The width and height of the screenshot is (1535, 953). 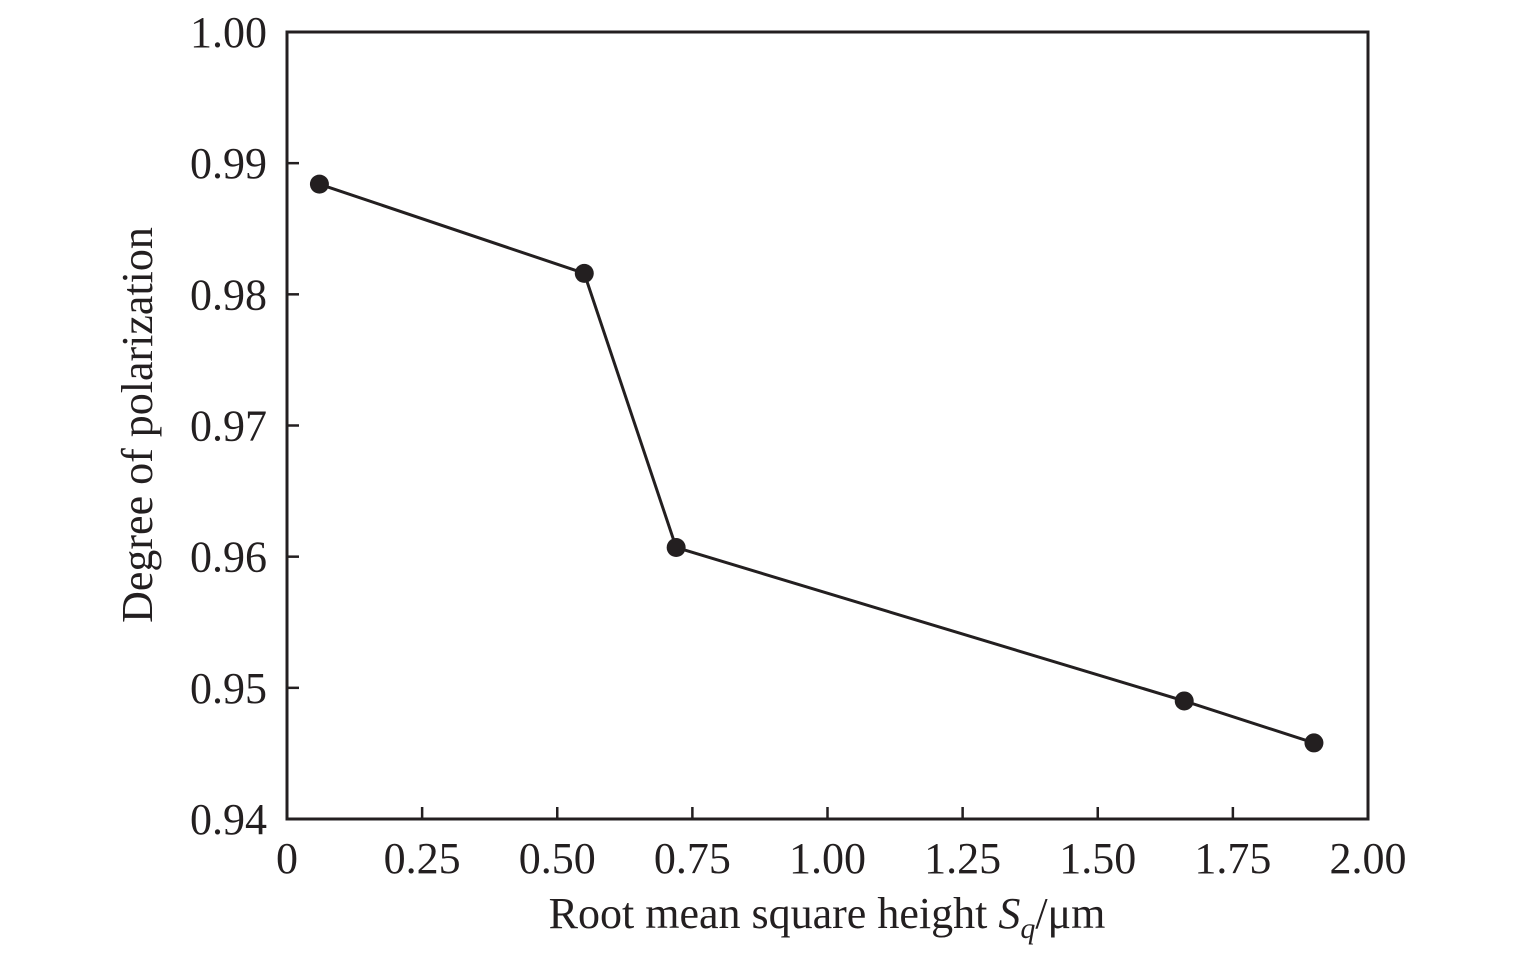 What do you see at coordinates (228, 163) in the screenshot?
I see `y-tick-label: 0.99` at bounding box center [228, 163].